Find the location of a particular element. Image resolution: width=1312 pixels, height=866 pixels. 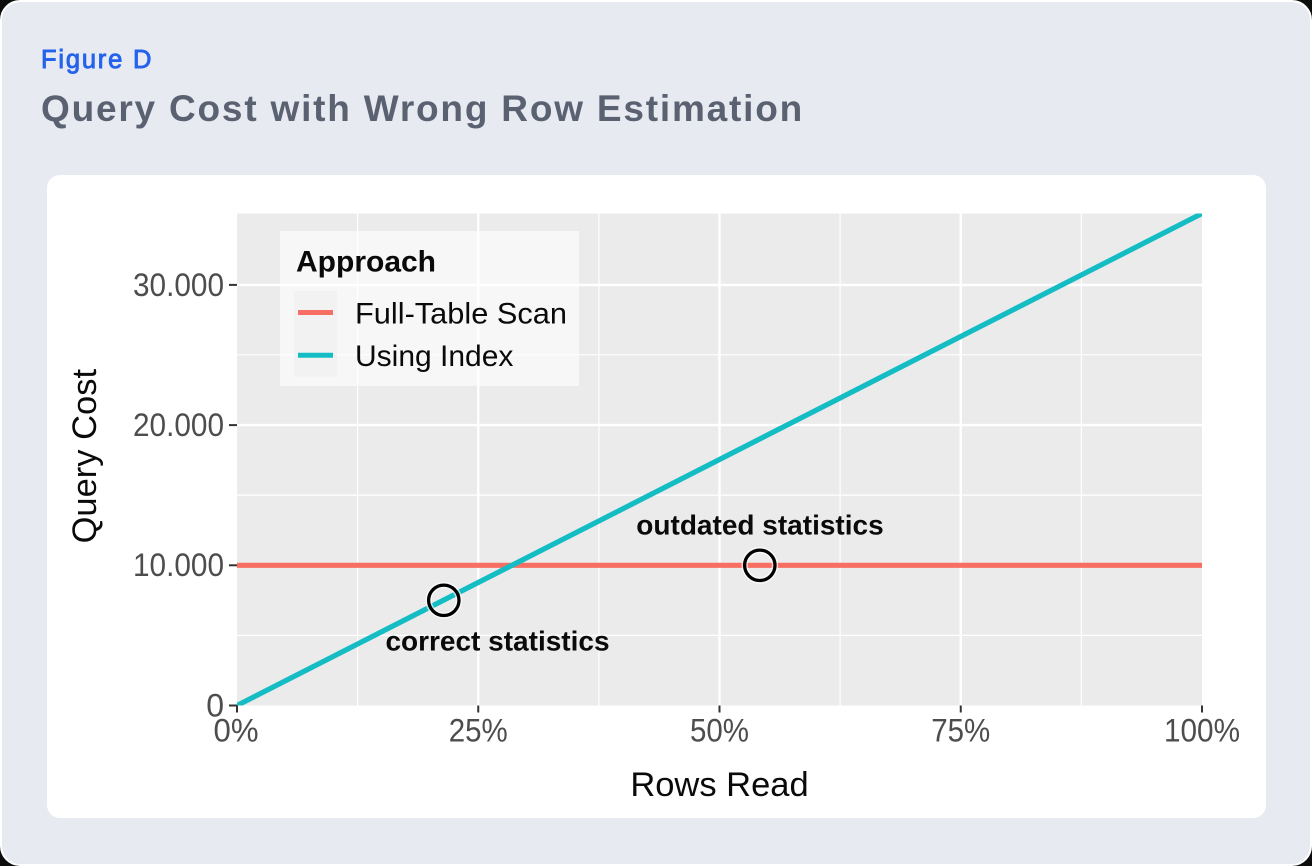

svg-text: correct statistics is located at coordinates (497, 641).